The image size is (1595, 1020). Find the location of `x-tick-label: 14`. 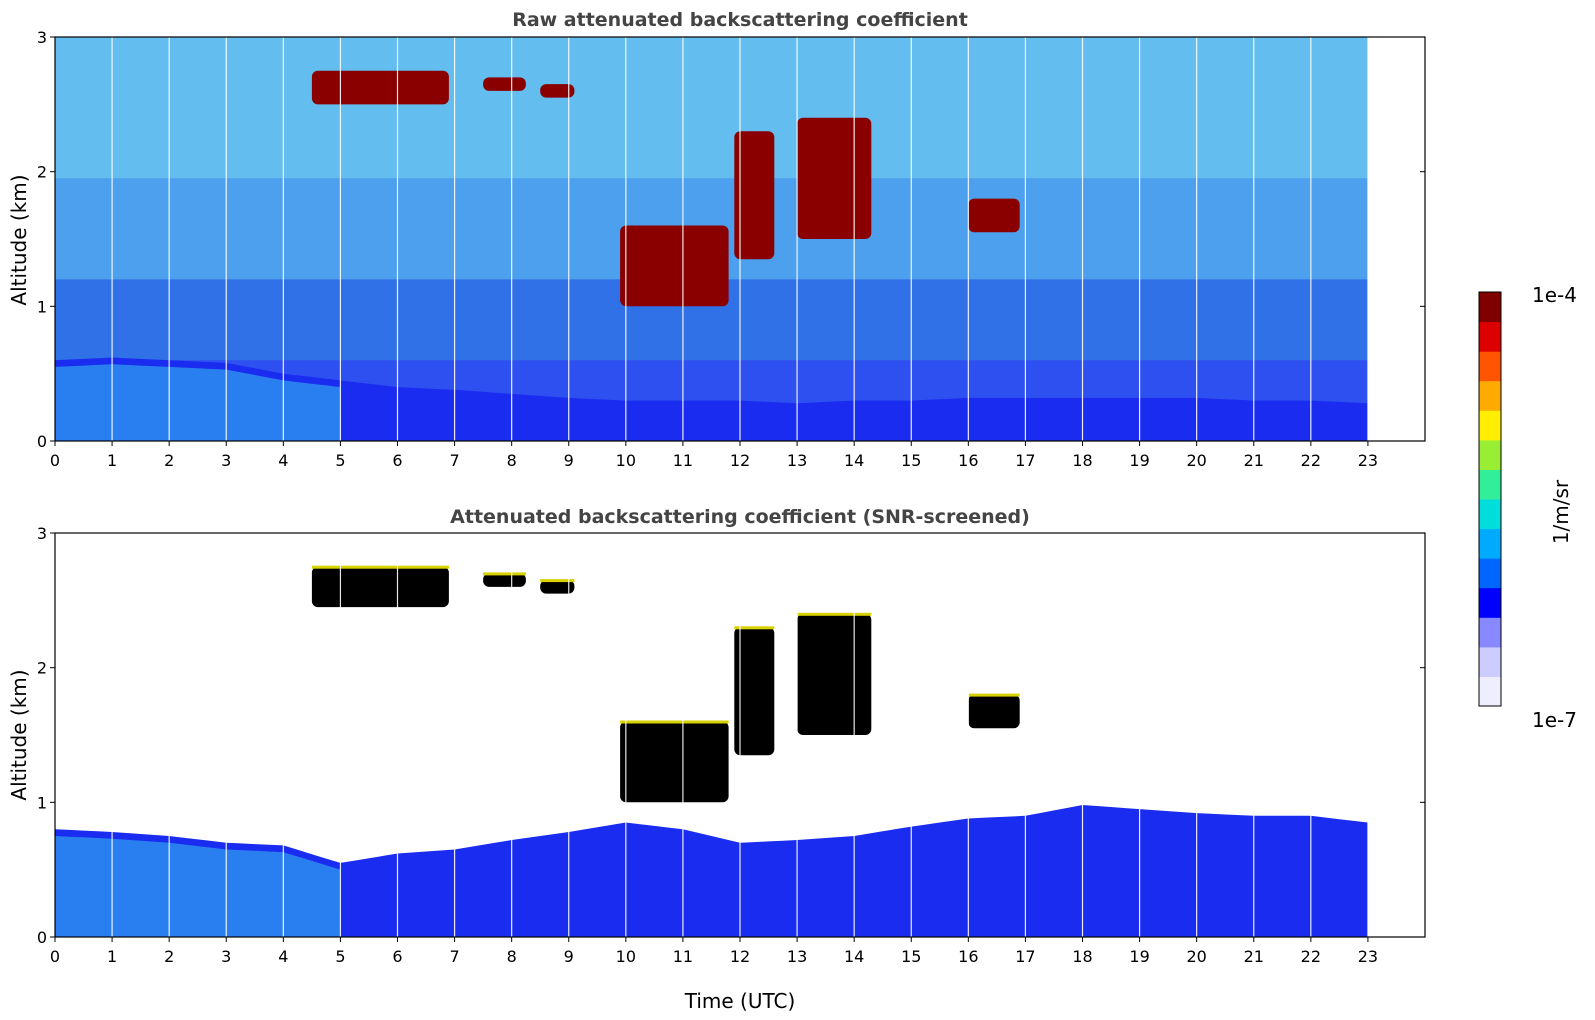

x-tick-label: 14 is located at coordinates (854, 956).